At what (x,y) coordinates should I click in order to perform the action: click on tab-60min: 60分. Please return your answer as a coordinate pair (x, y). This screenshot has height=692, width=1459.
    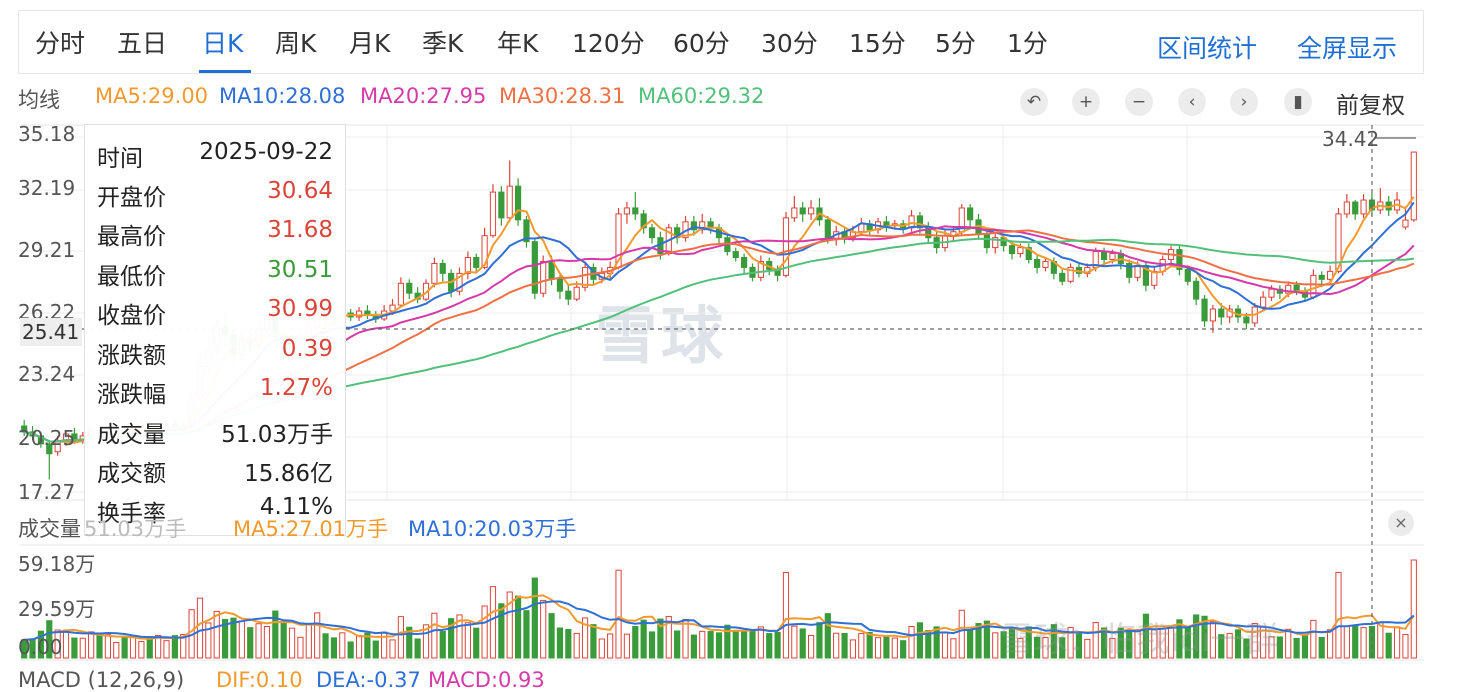
    Looking at the image, I should click on (701, 43).